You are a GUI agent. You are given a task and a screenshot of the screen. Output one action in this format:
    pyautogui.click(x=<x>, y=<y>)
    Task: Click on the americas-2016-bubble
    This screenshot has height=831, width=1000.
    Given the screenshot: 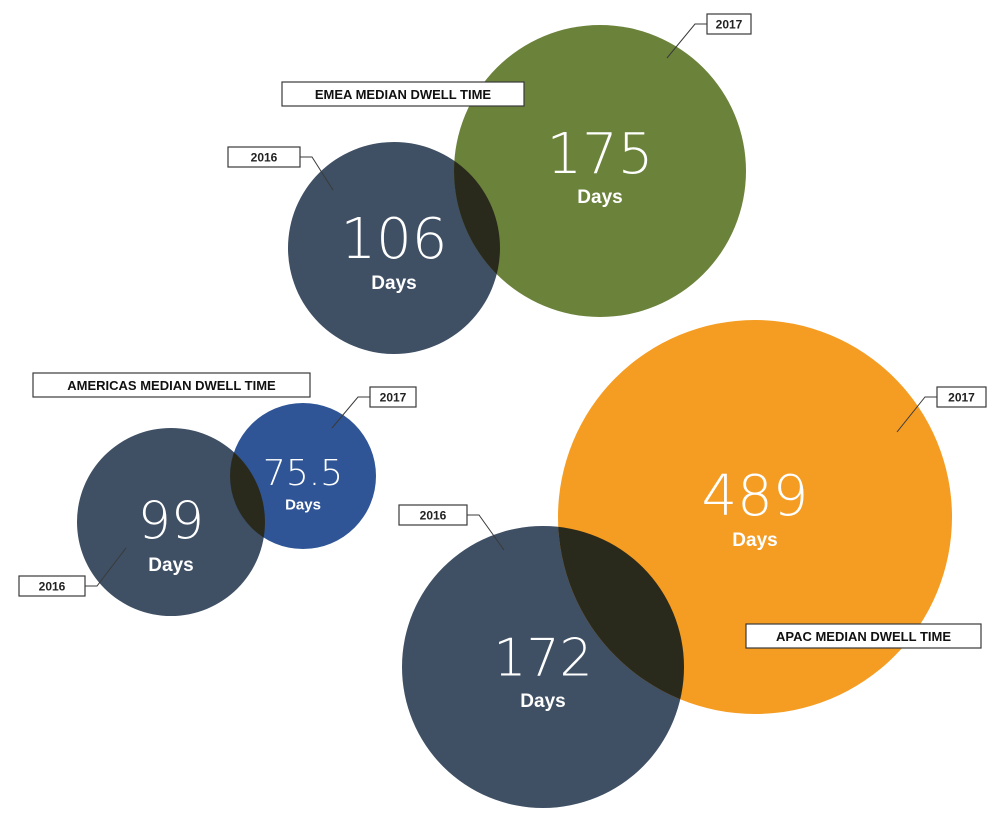 What is the action you would take?
    pyautogui.click(x=171, y=522)
    